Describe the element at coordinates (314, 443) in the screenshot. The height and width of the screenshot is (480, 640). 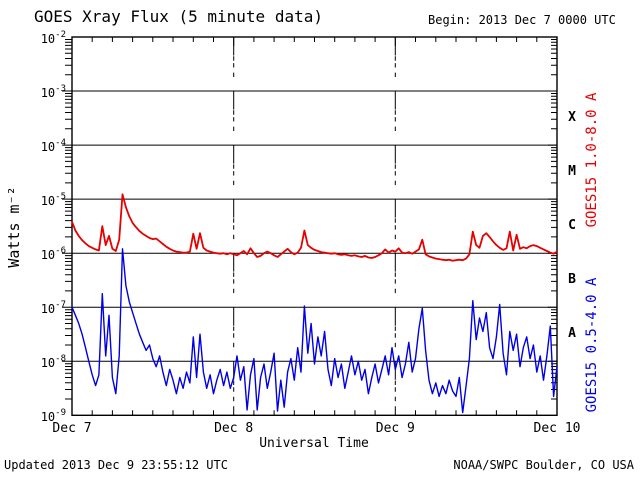
I see `x-axis-title: Universal Time` at that location.